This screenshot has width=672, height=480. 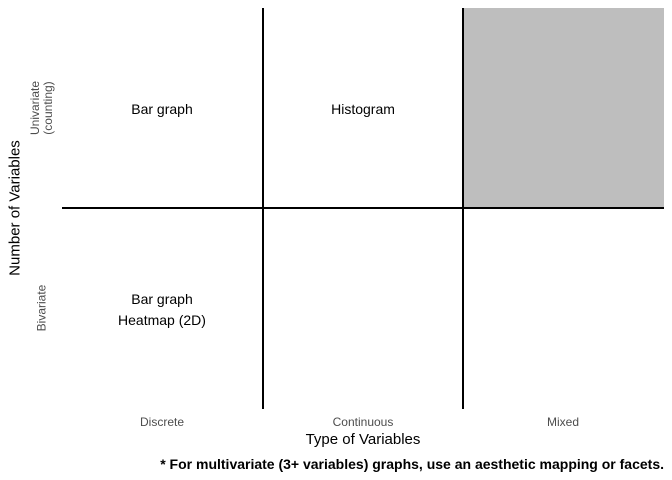 I want to click on x-axis-title: Type of Variables, so click(x=363, y=439).